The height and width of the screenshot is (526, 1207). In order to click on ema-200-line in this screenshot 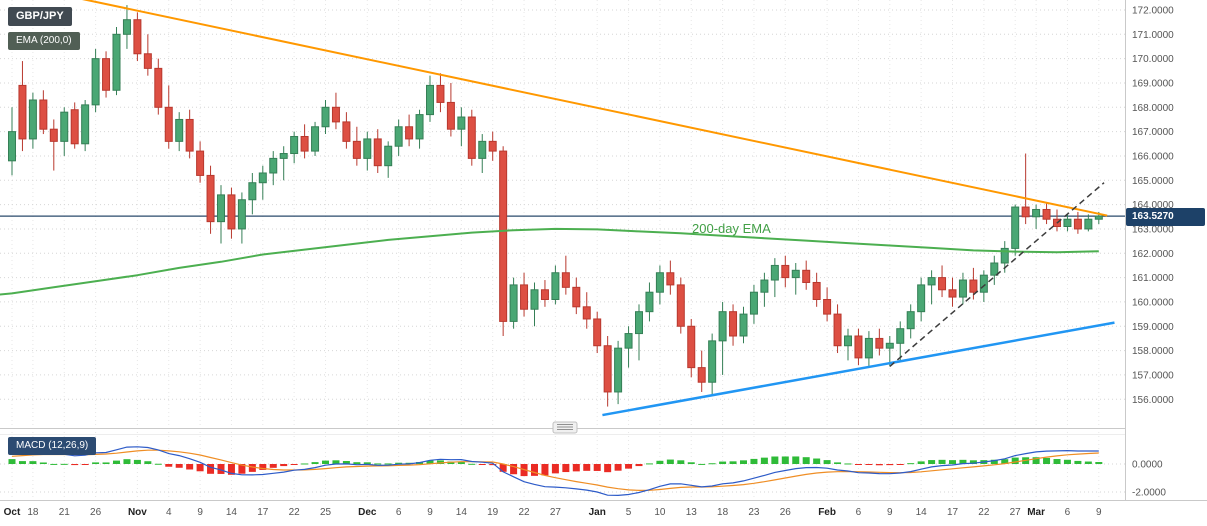, I will do `click(549, 261)`.